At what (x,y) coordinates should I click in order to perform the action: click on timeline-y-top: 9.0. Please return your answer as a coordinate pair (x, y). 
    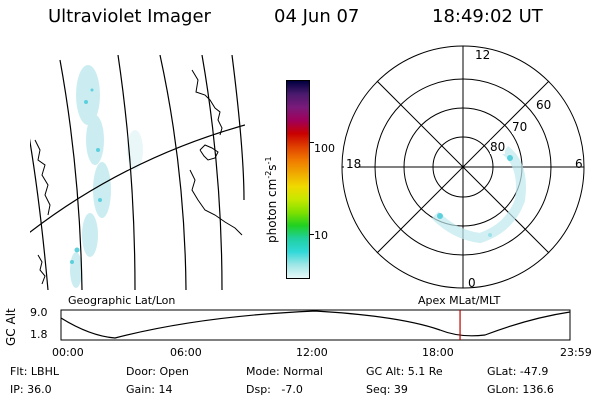
    Looking at the image, I should click on (39, 312).